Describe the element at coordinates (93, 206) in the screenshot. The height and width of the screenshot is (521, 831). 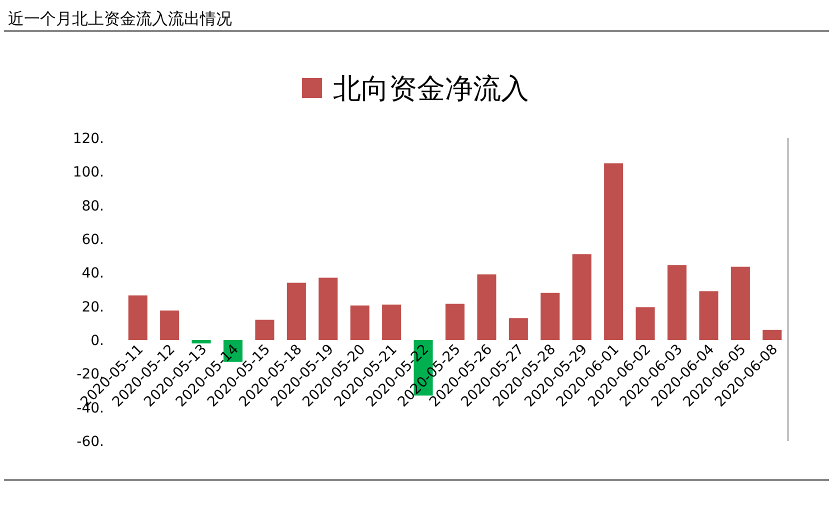
I see `y-tick-label: 80.` at that location.